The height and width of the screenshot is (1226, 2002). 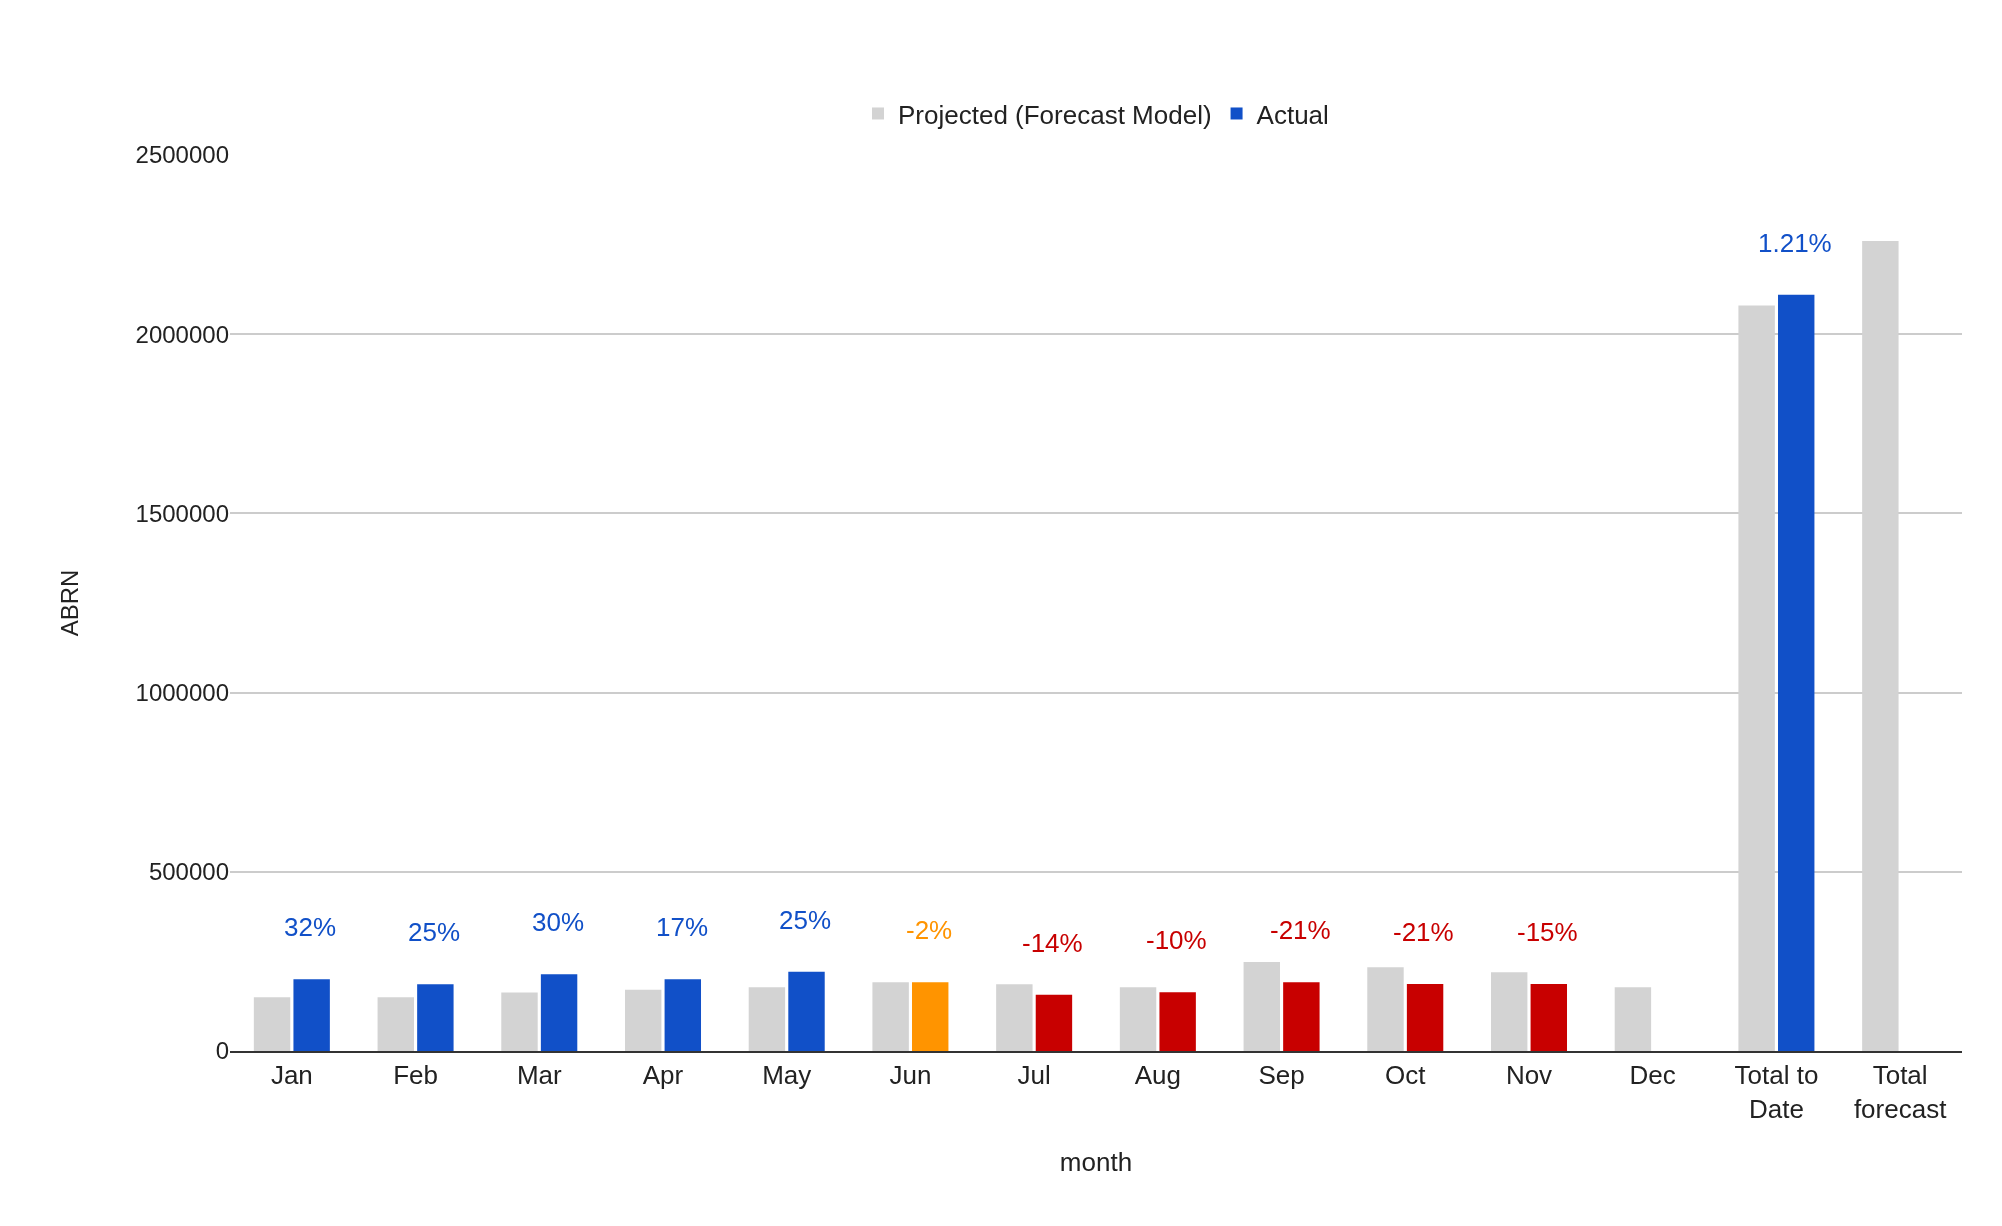 I want to click on x-tick-label: Jan, so click(x=291, y=1075).